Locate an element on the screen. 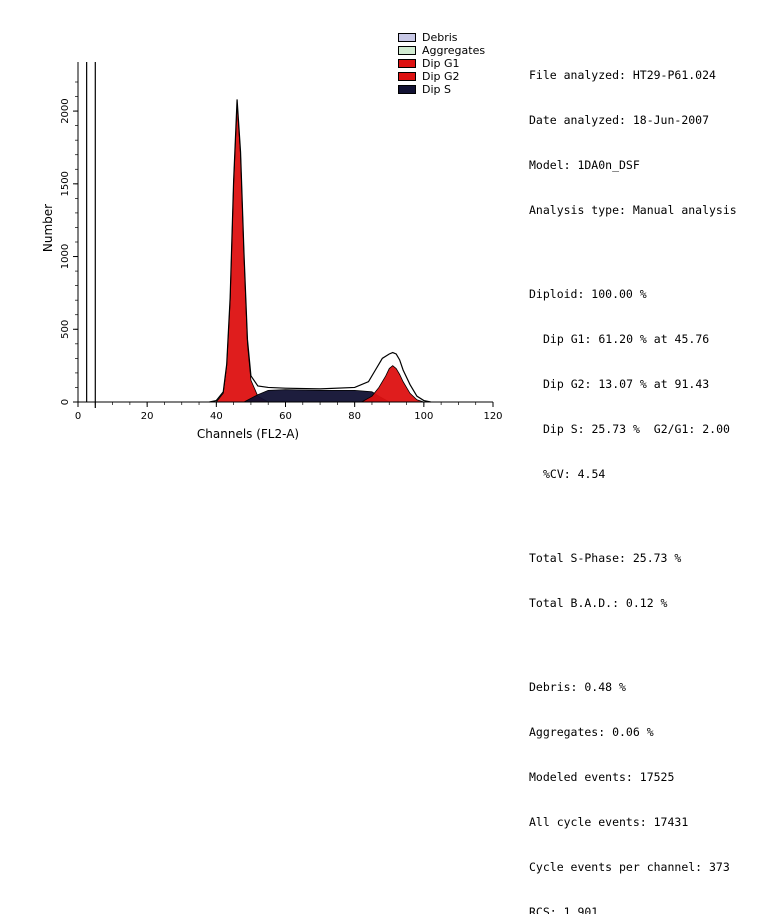  report-total-bad: Total B.A.D.: 0.12 % is located at coordinates (598, 603).